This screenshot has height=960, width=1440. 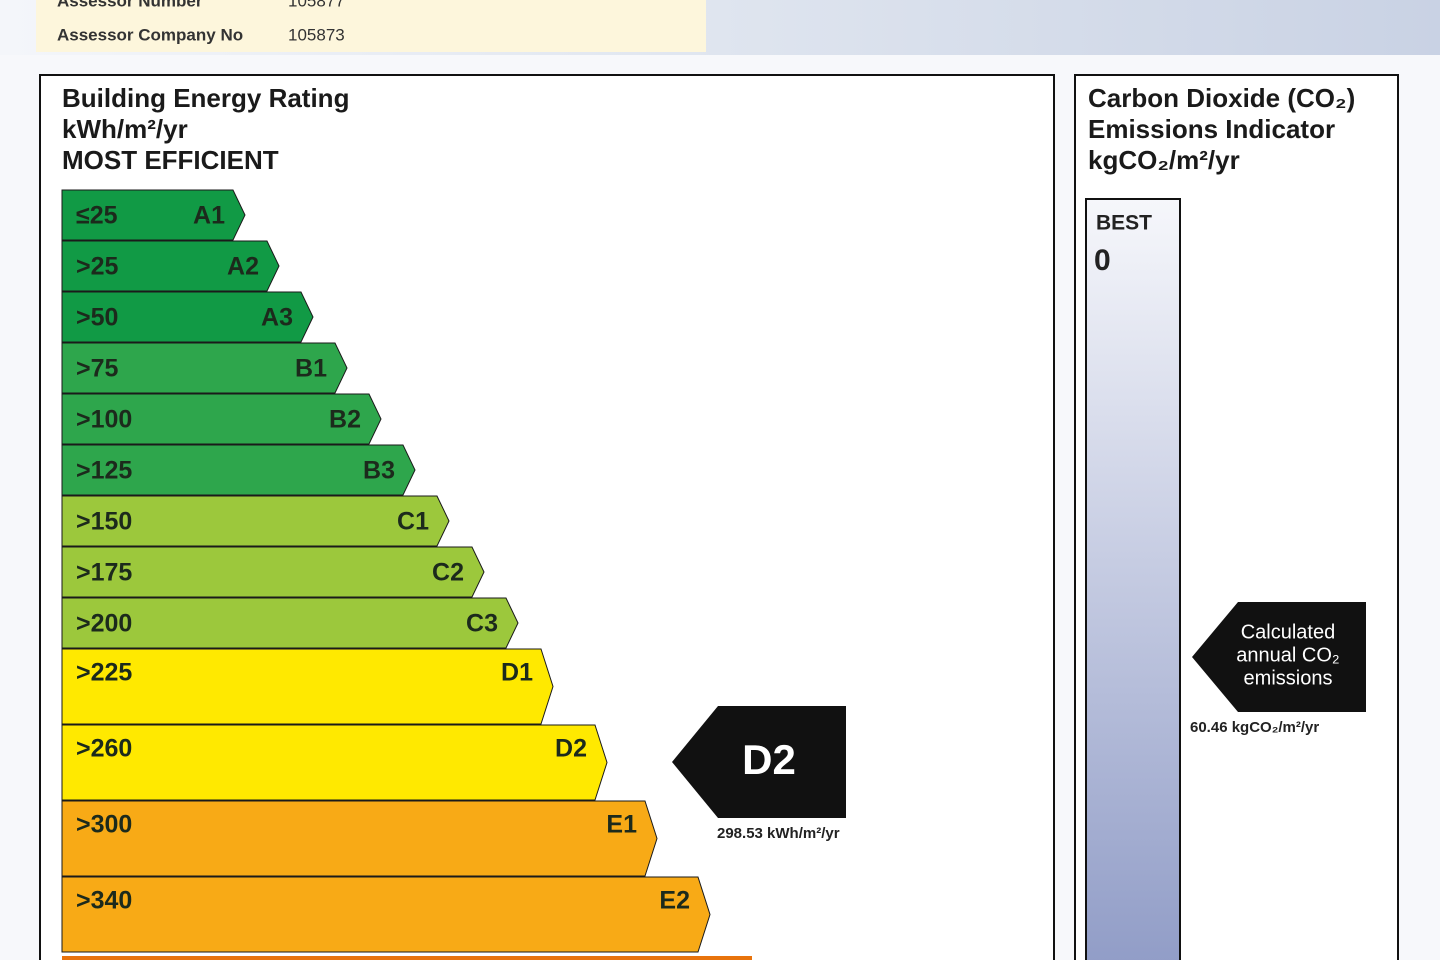 What do you see at coordinates (104, 522) in the screenshot?
I see `band-range: >150` at bounding box center [104, 522].